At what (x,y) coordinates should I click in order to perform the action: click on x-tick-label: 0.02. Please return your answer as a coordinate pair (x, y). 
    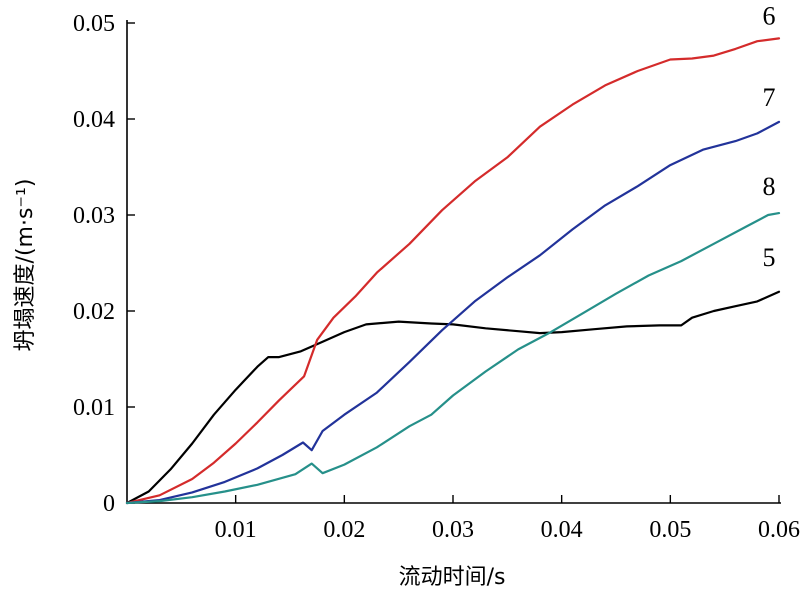
    Looking at the image, I should click on (344, 530).